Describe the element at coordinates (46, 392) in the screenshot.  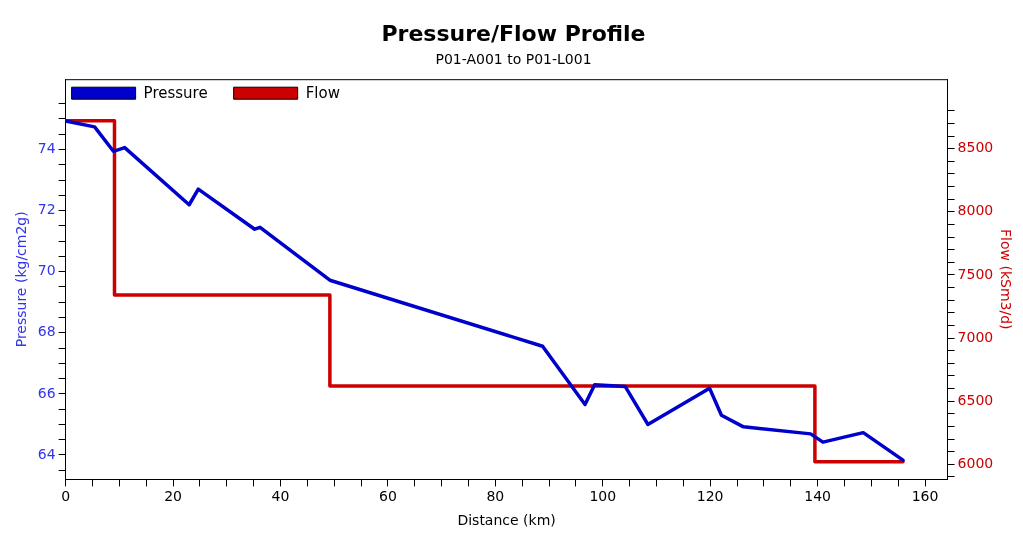
I see `y-tick-label: 66` at that location.